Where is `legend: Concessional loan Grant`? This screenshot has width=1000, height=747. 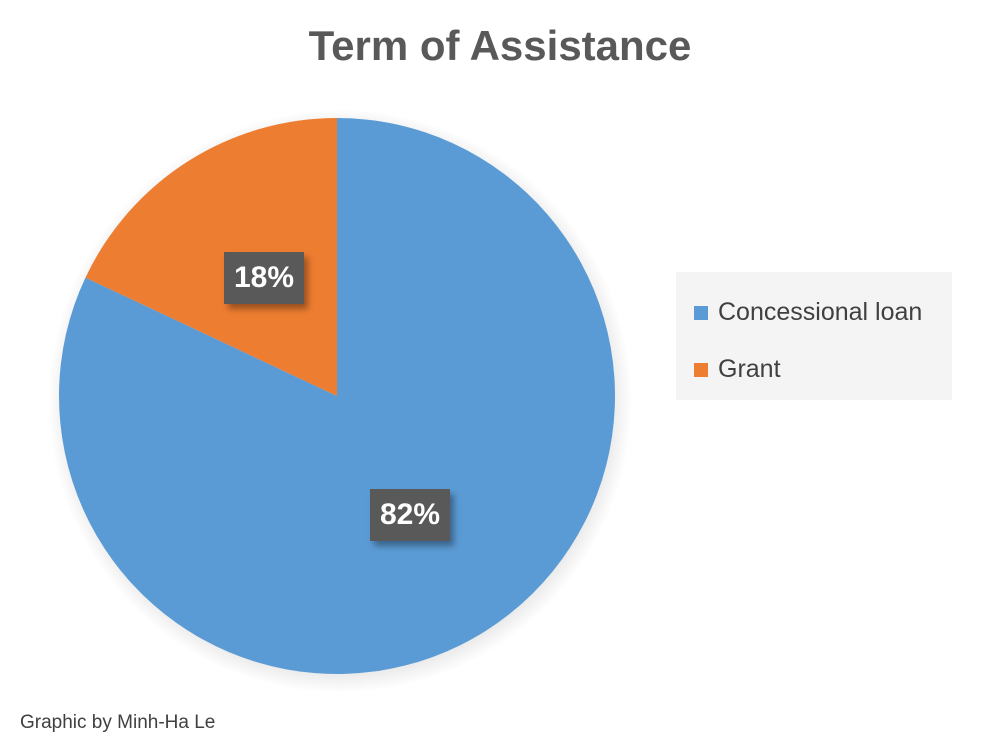
legend: Concessional loan Grant is located at coordinates (814, 336).